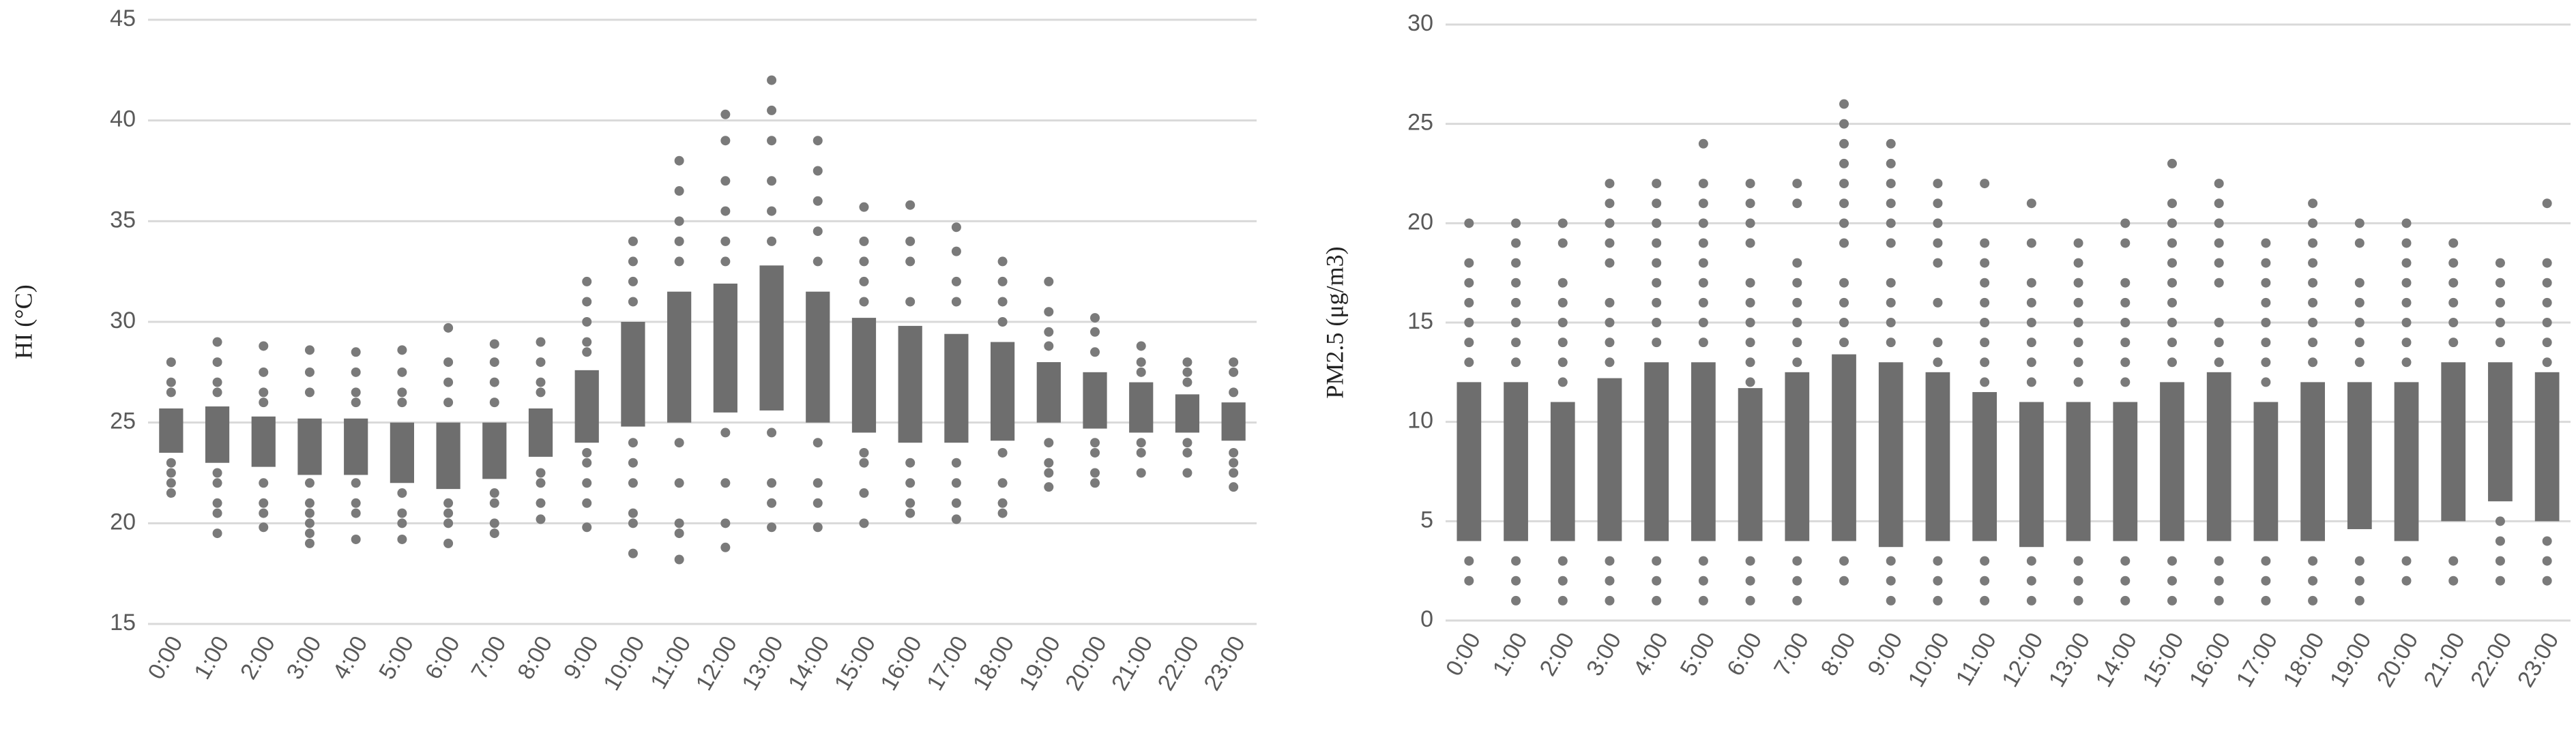 This screenshot has width=2576, height=731. What do you see at coordinates (1464, 654) in the screenshot?
I see `x-tick-label: 0:00` at bounding box center [1464, 654].